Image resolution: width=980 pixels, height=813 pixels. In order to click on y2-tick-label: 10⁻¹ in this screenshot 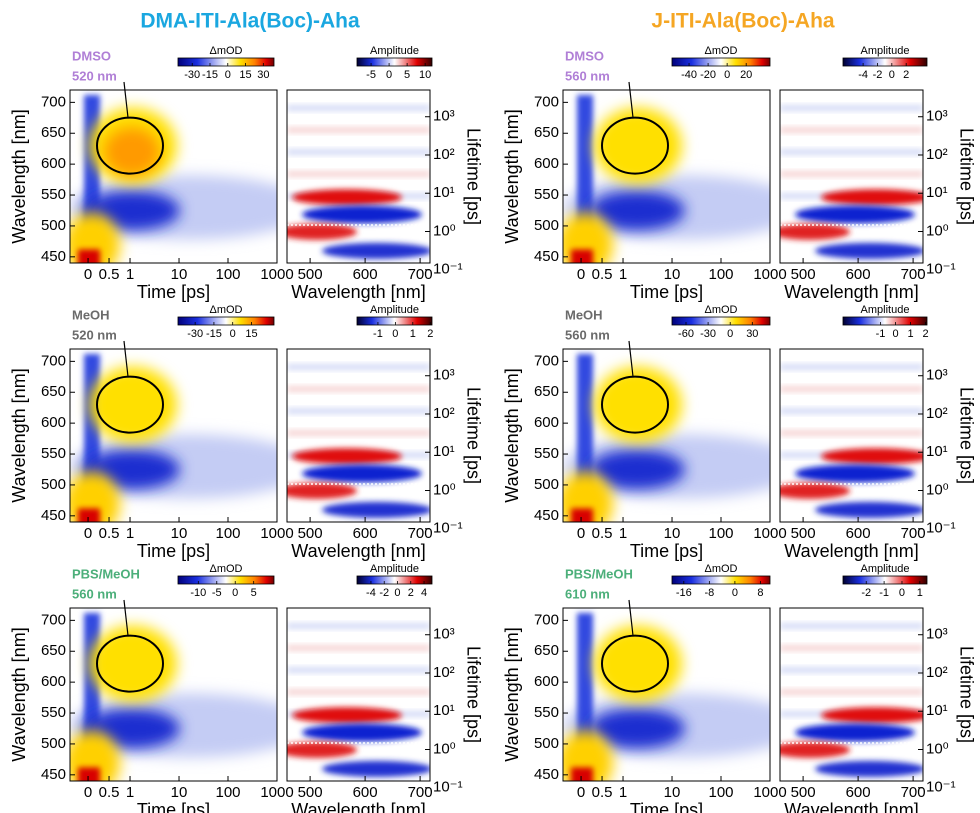, I will do `click(941, 528)`.